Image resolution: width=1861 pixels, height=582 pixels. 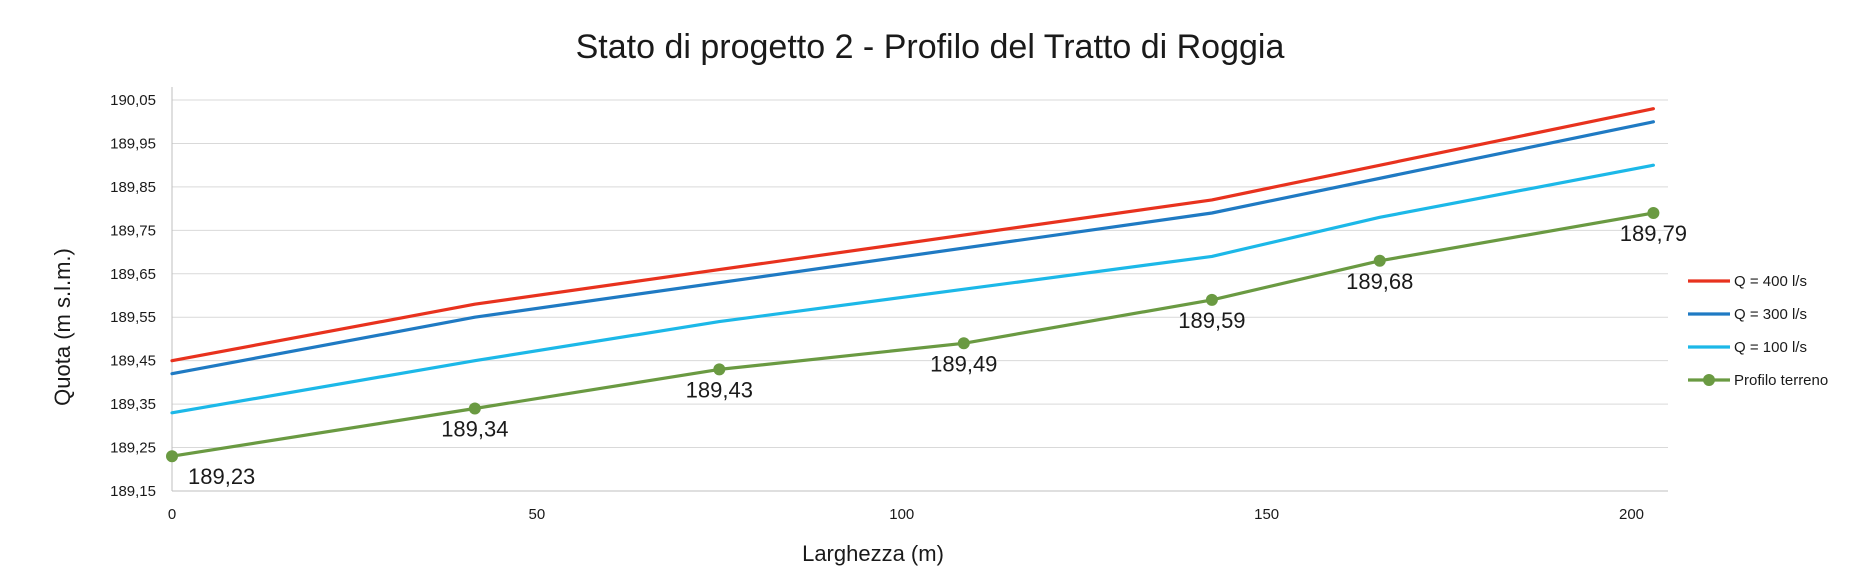 I want to click on y-tick-label: 189,85, so click(x=133, y=187).